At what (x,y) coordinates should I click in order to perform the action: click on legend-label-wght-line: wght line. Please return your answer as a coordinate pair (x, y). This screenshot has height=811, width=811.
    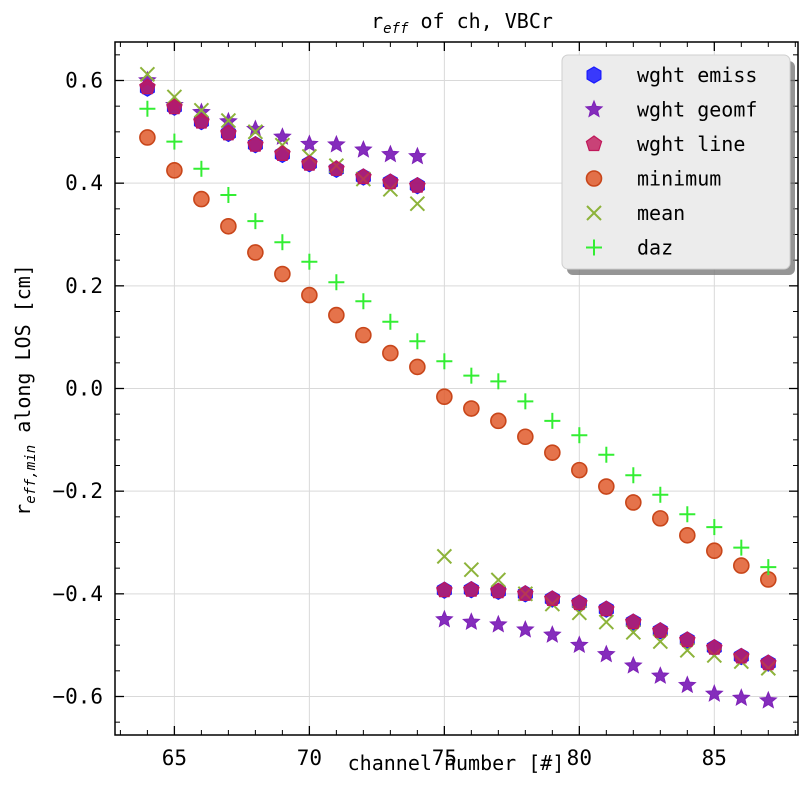
    Looking at the image, I should click on (691, 144).